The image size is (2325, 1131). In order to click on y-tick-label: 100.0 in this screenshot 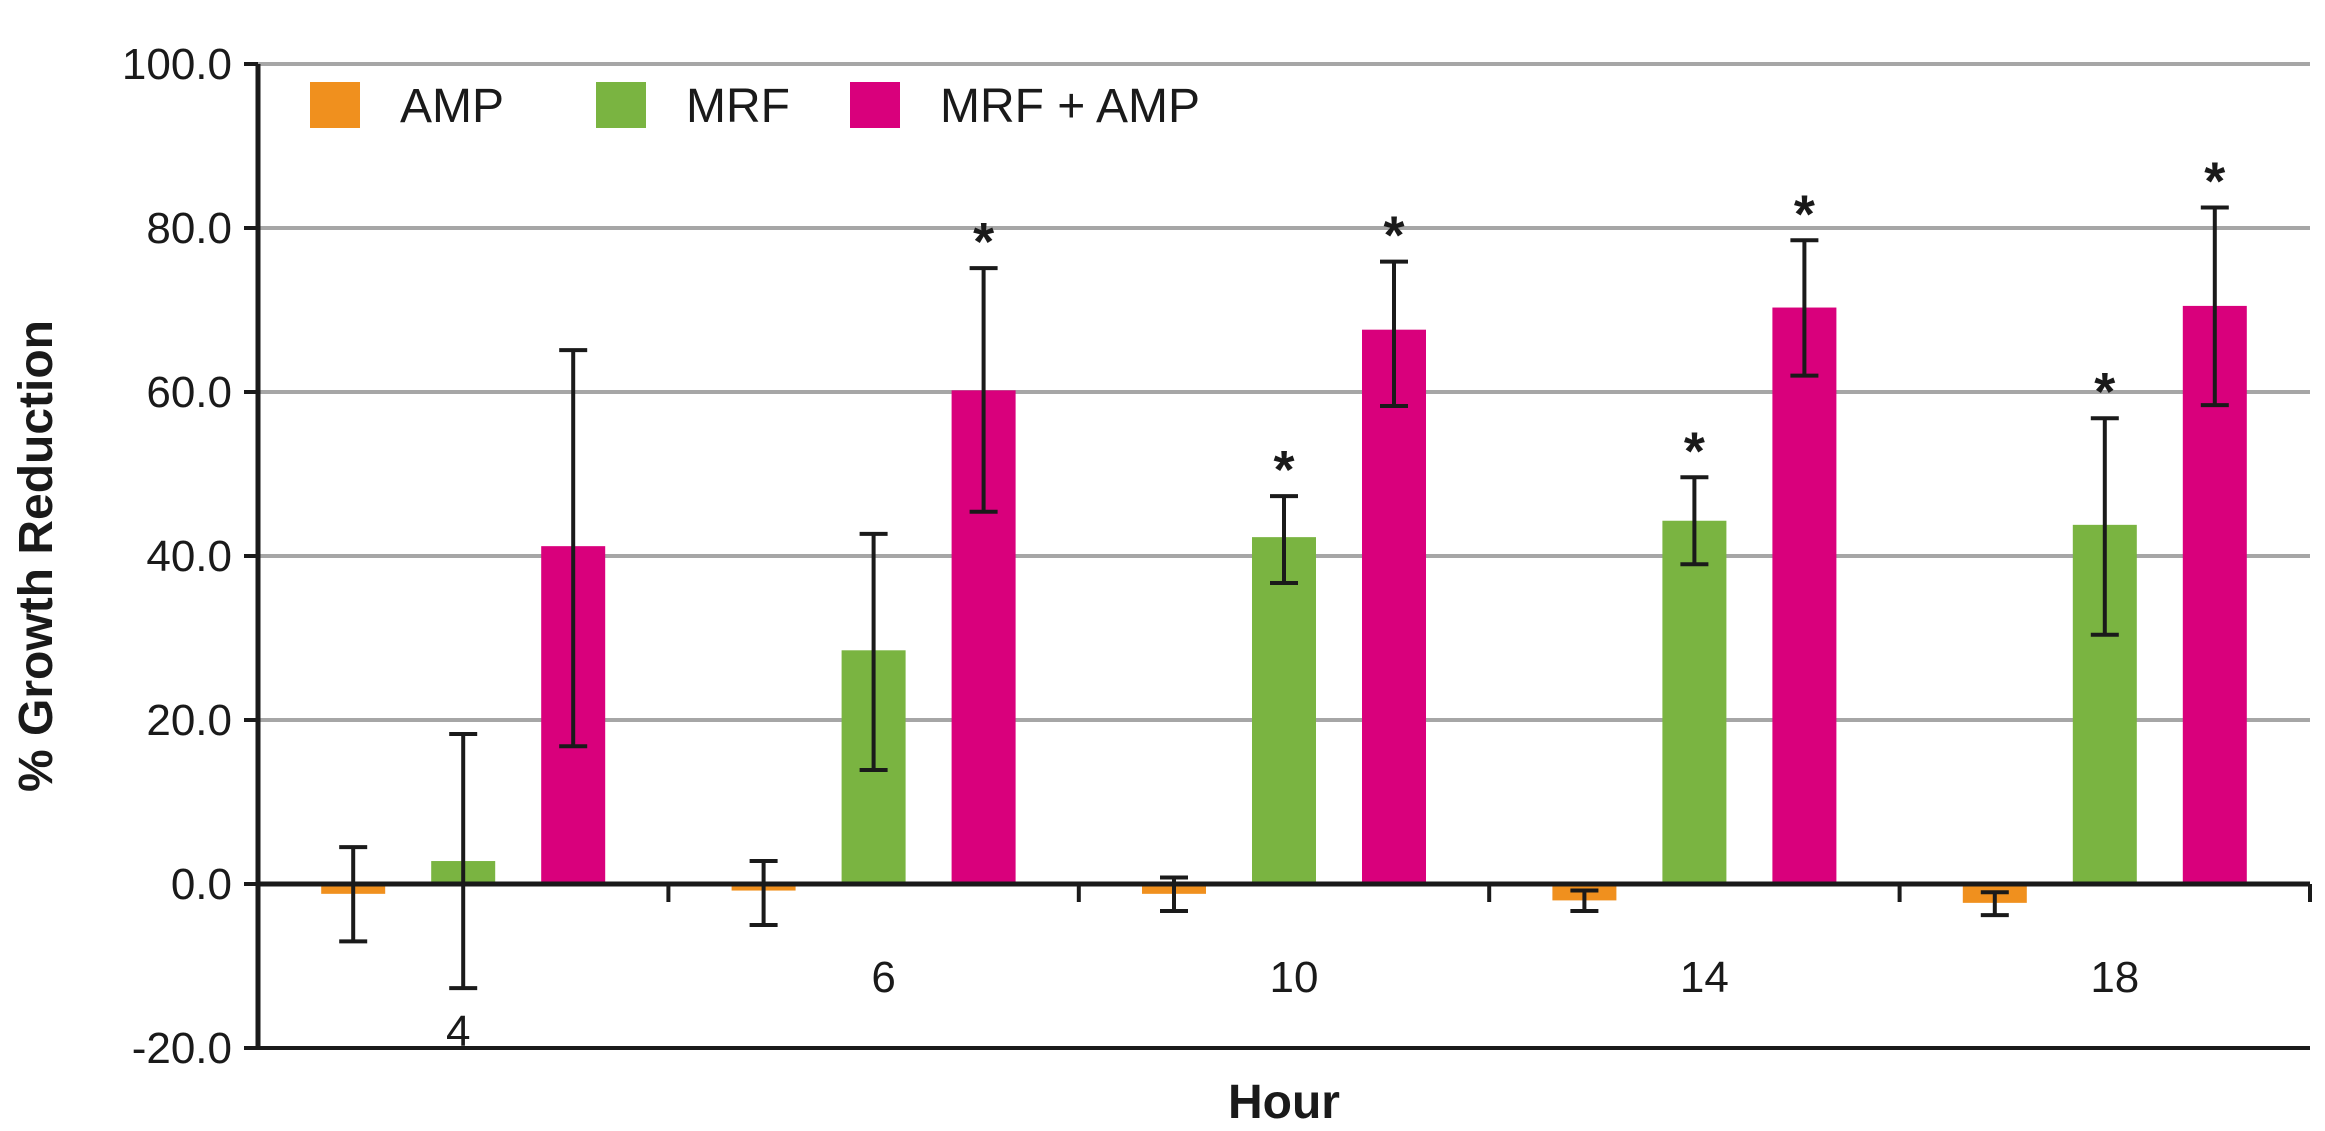, I will do `click(177, 64)`.